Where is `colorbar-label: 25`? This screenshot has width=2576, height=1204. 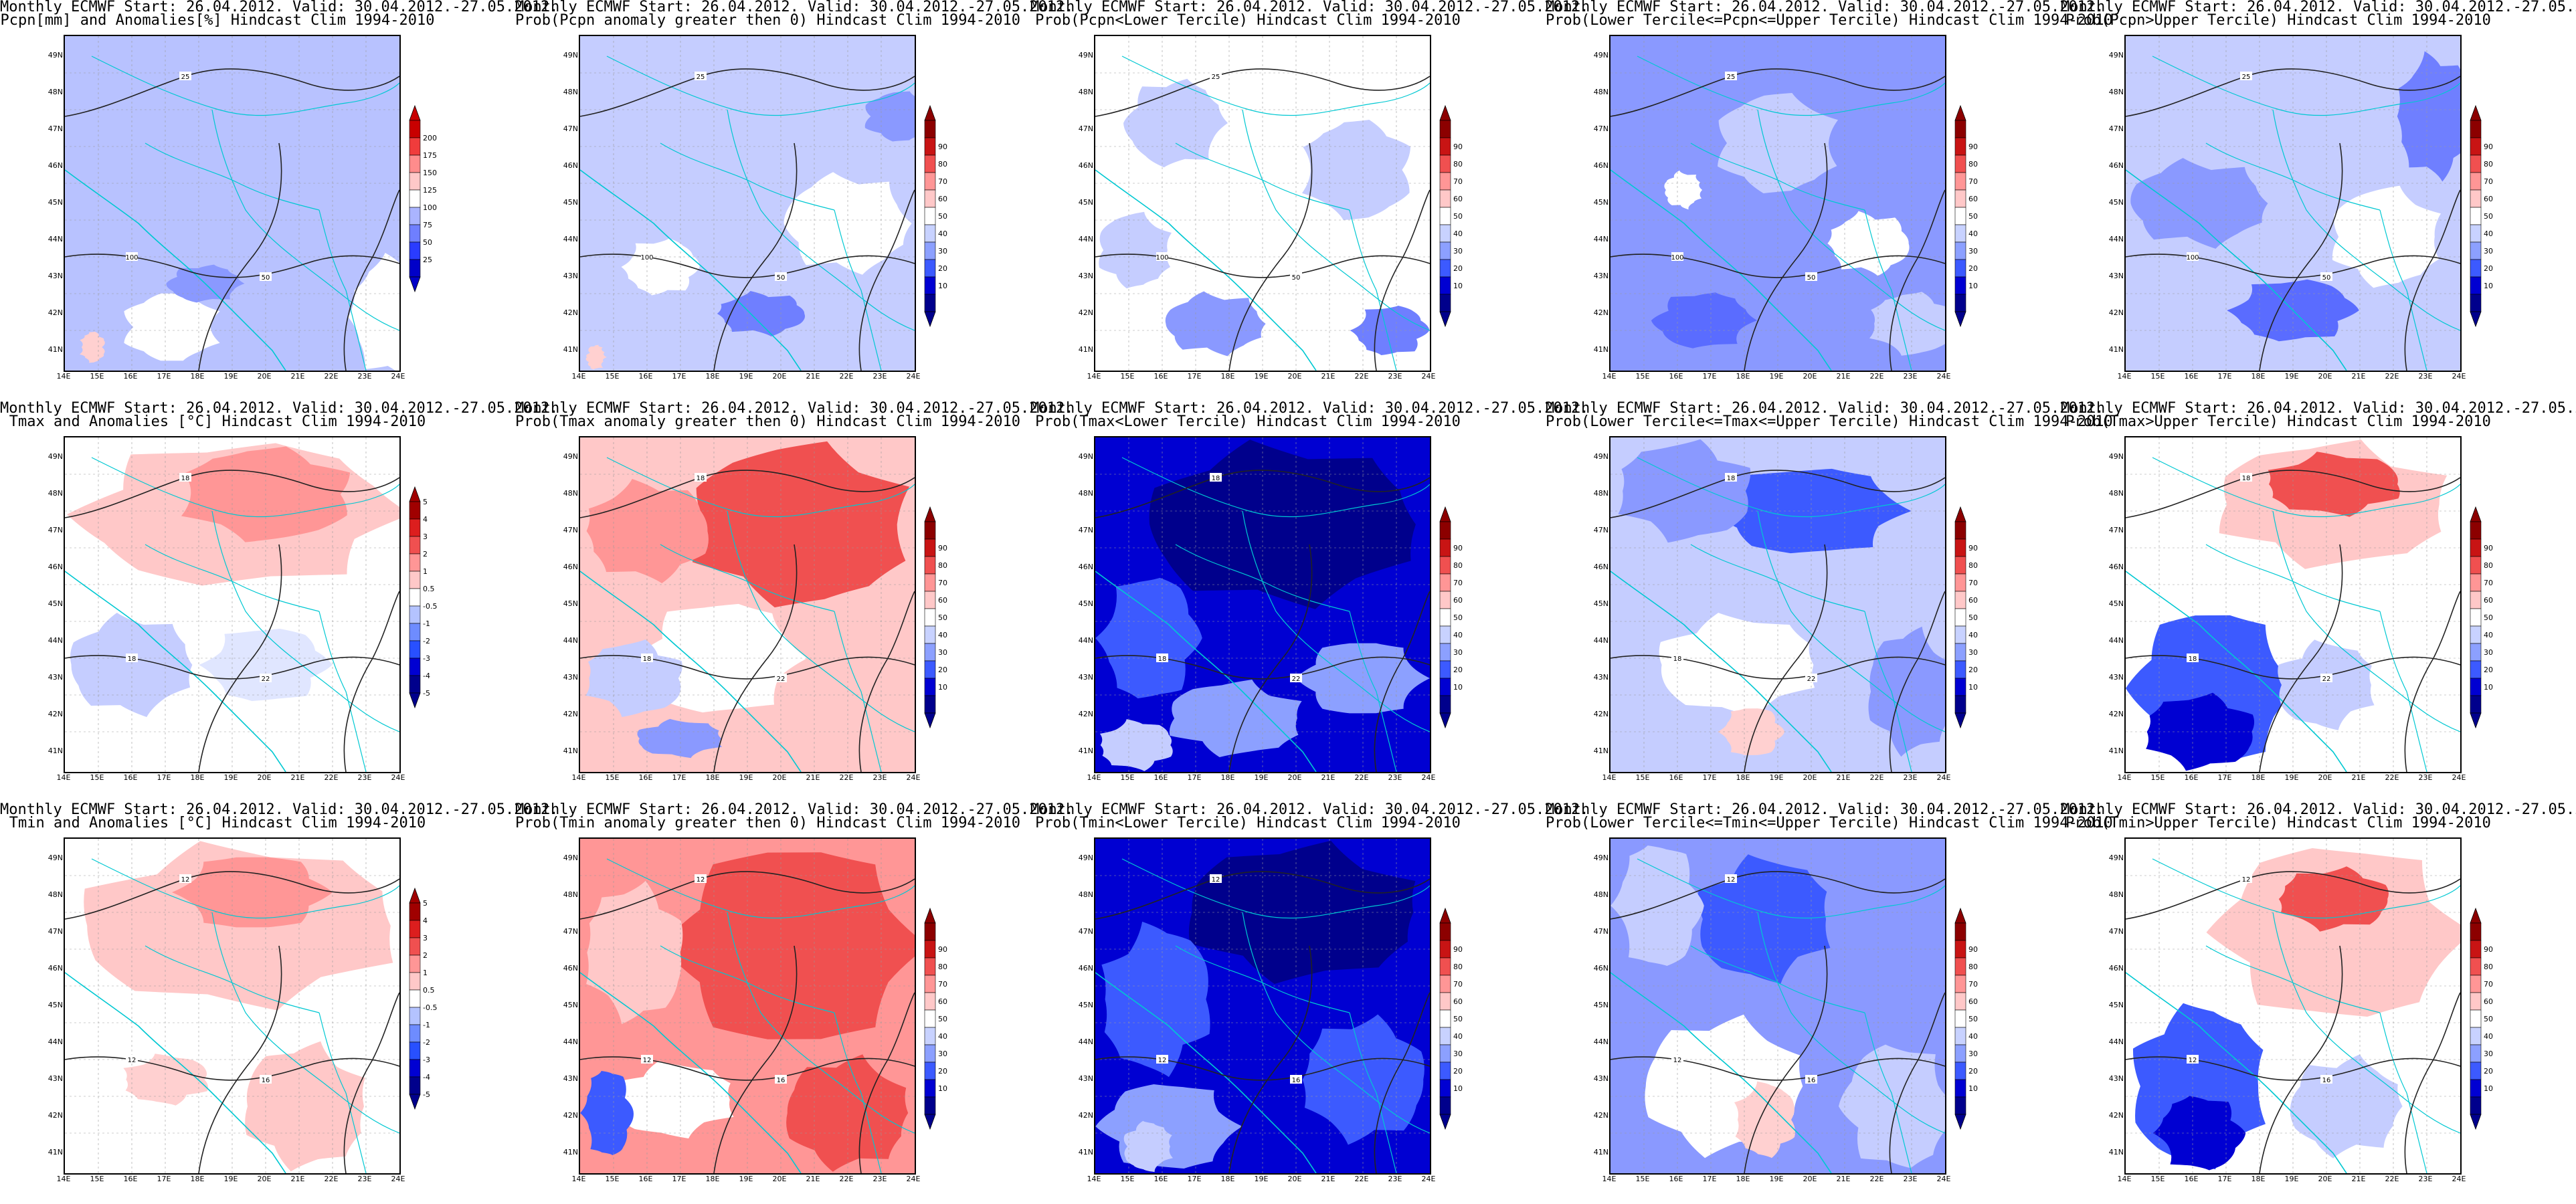
colorbar-label: 25 is located at coordinates (427, 260).